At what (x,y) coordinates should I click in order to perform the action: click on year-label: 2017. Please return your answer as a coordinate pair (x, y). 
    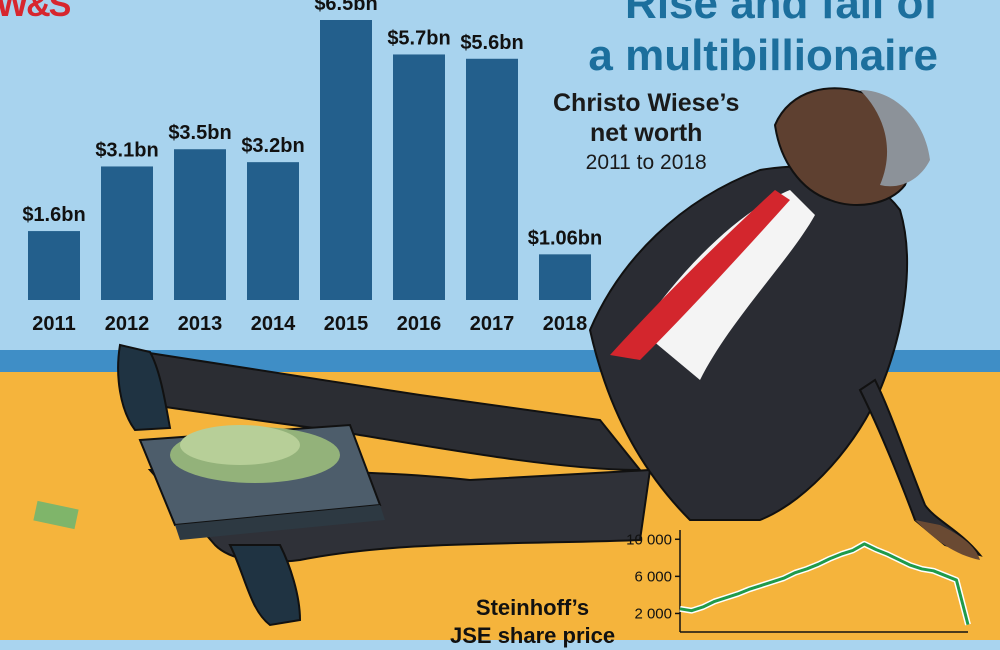
    Looking at the image, I should click on (492, 324).